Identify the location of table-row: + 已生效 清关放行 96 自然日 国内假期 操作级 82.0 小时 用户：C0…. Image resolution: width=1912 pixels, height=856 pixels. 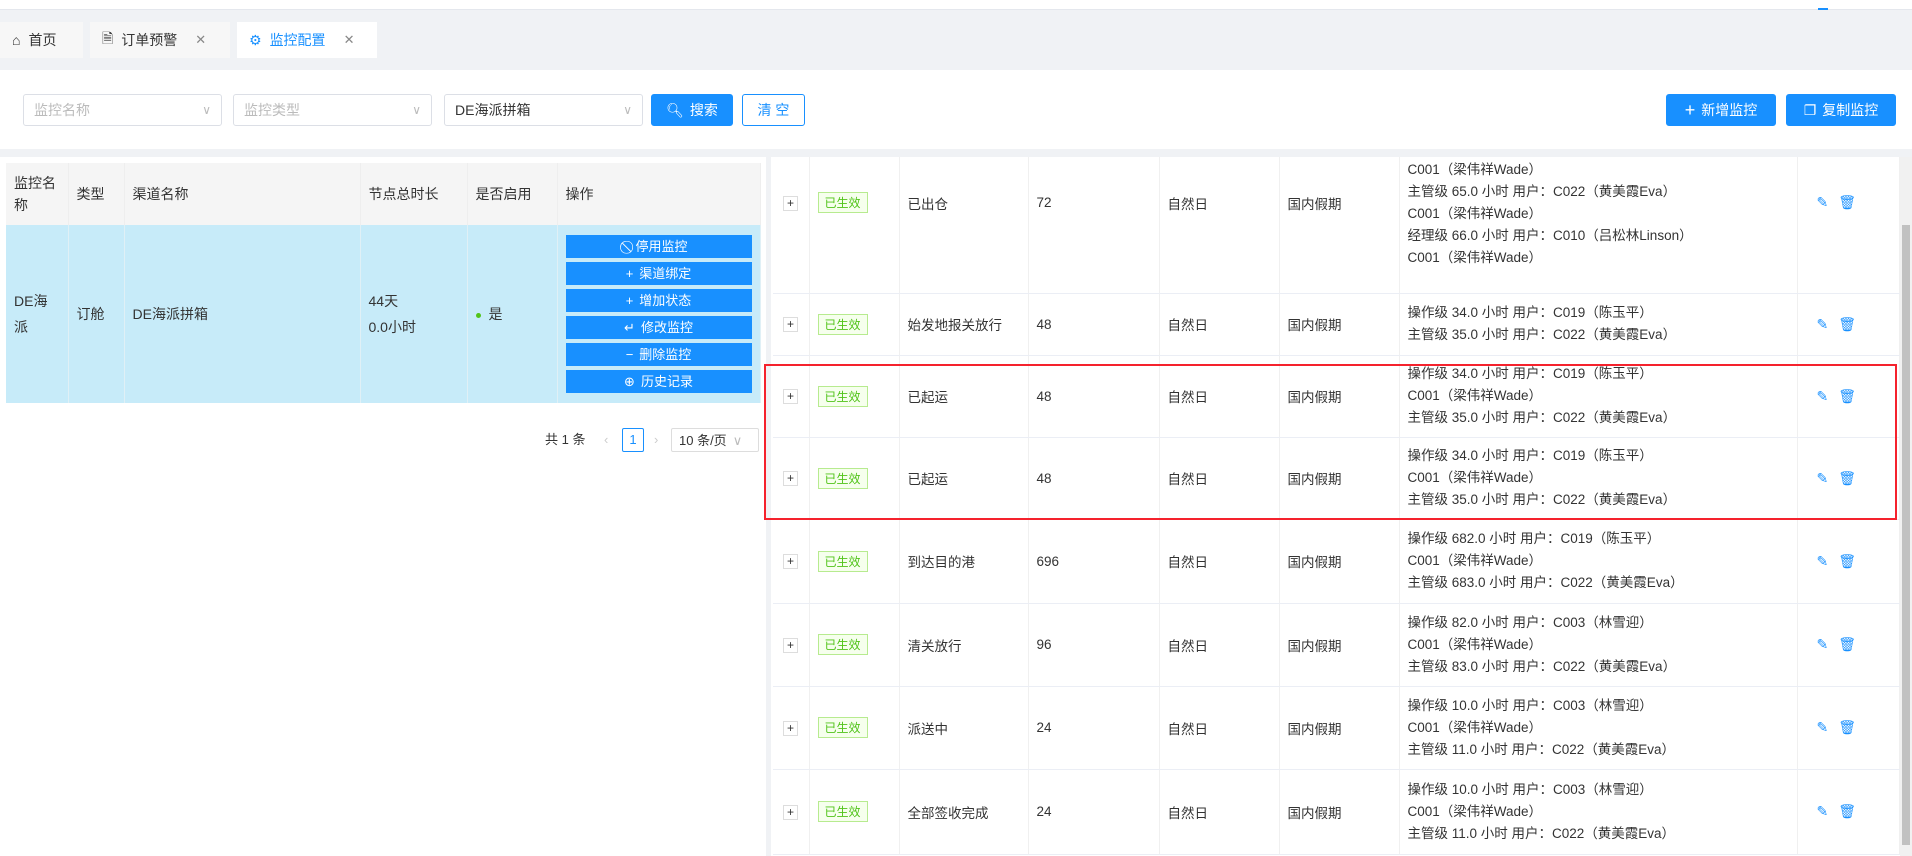
(1336, 645).